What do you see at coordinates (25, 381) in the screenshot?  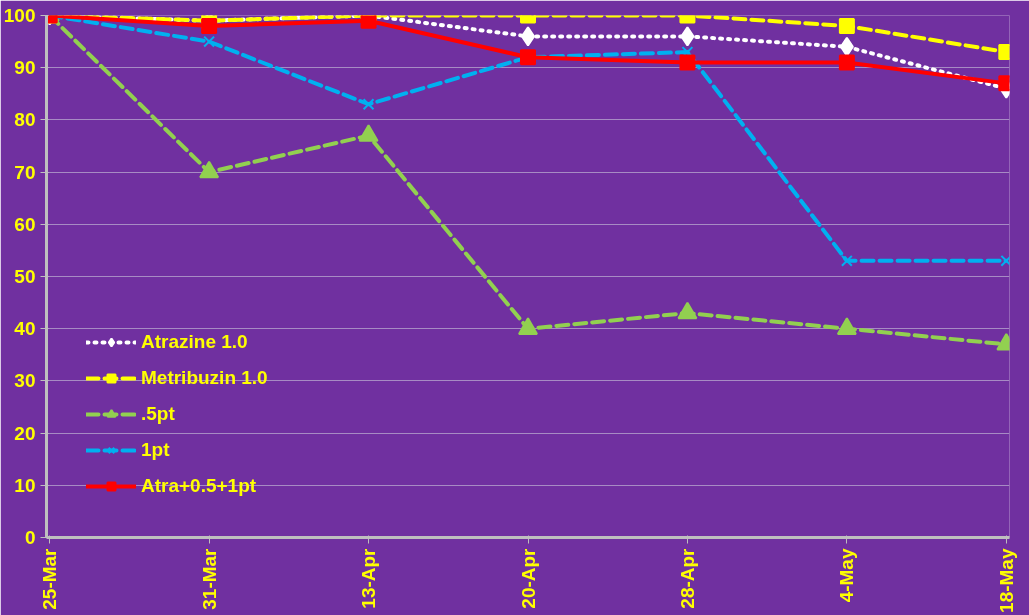 I see `y-tick-label: 30` at bounding box center [25, 381].